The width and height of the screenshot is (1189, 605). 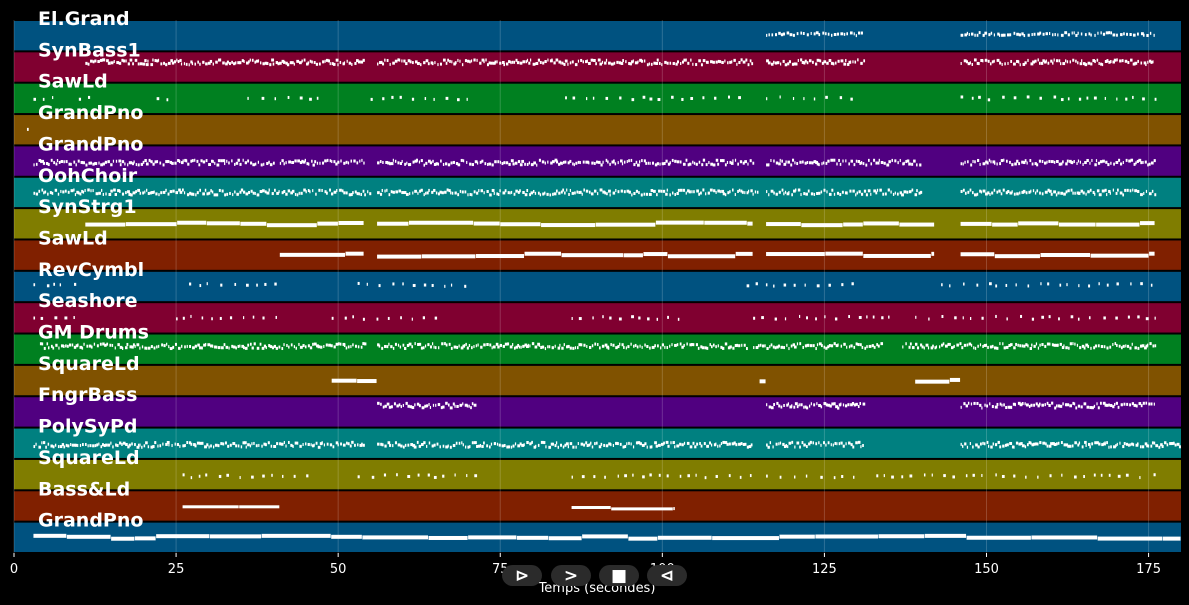 I want to click on stop-button: ■, so click(x=619, y=575).